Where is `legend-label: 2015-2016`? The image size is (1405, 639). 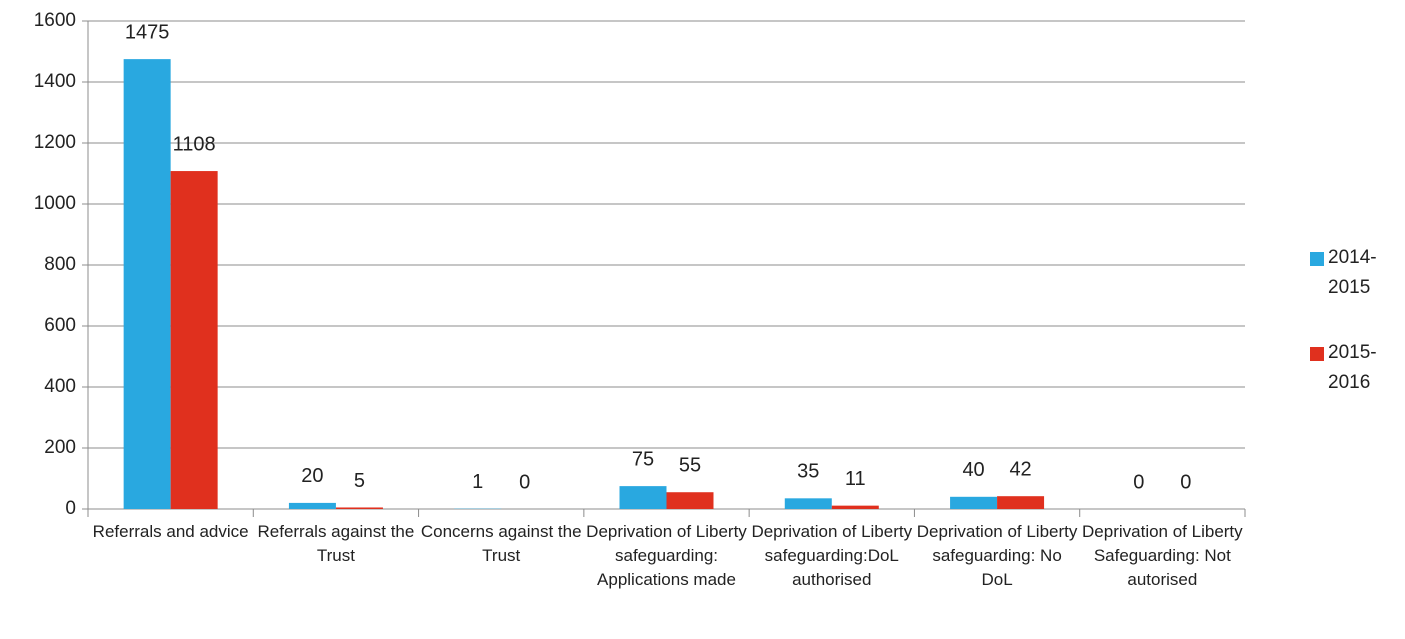
legend-label: 2015-2016 is located at coordinates (1352, 367).